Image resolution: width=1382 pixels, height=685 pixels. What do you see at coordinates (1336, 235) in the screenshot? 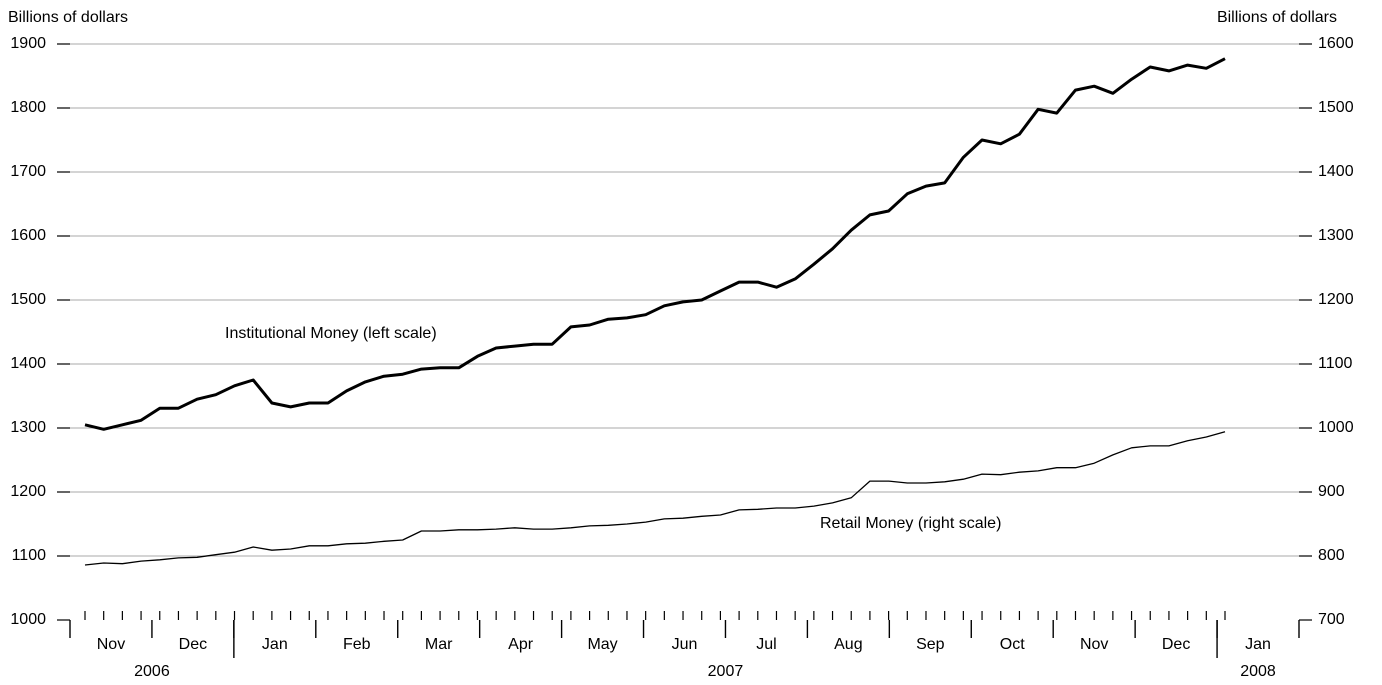
I see `y2-tick-label: 1300` at bounding box center [1336, 235].